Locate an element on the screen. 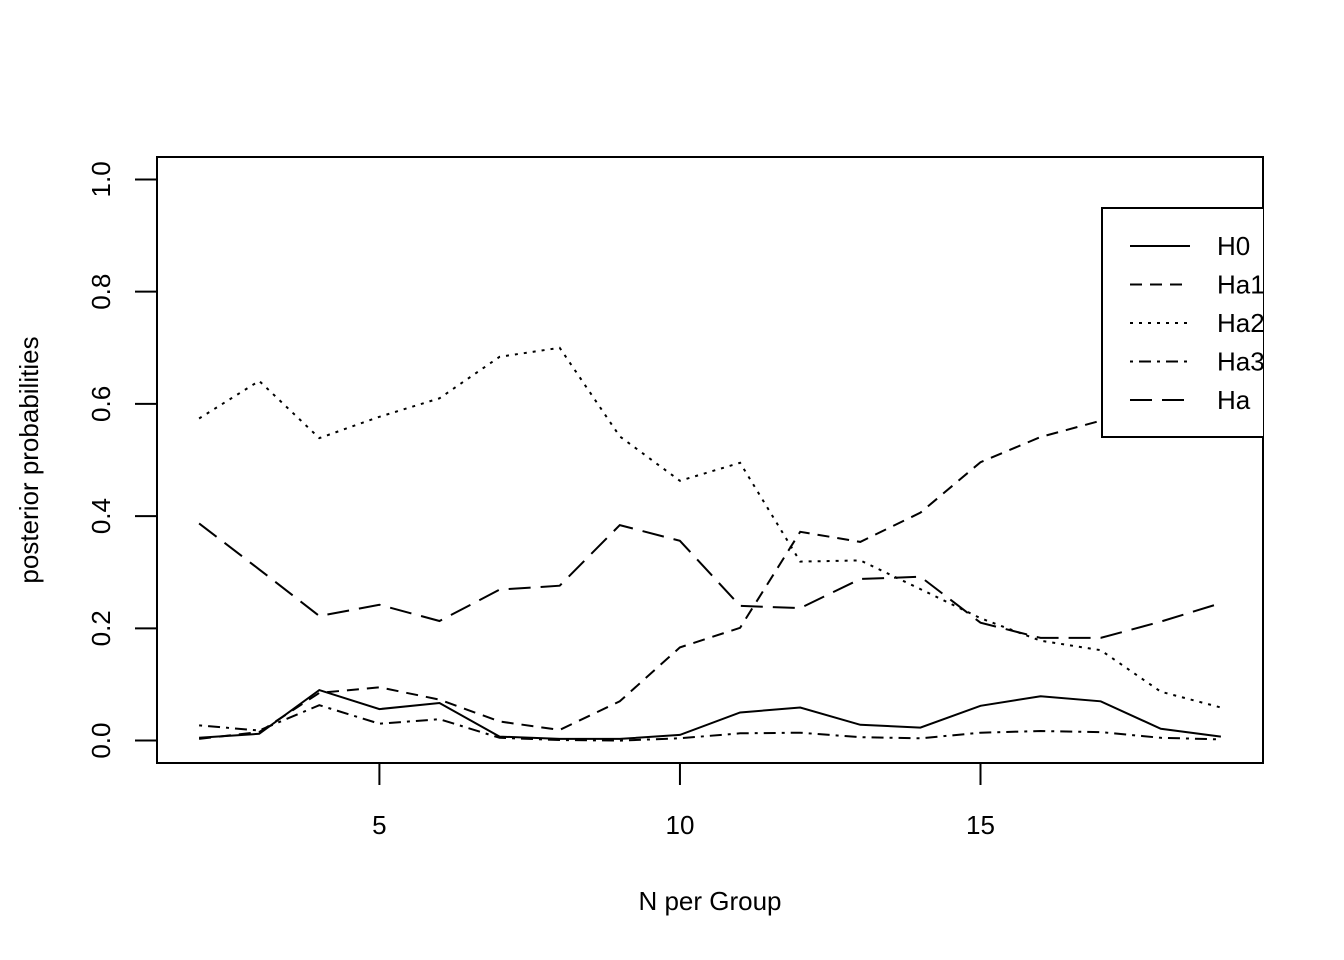 The width and height of the screenshot is (1344, 960). x-axis: 5 10 15 is located at coordinates (683, 801).